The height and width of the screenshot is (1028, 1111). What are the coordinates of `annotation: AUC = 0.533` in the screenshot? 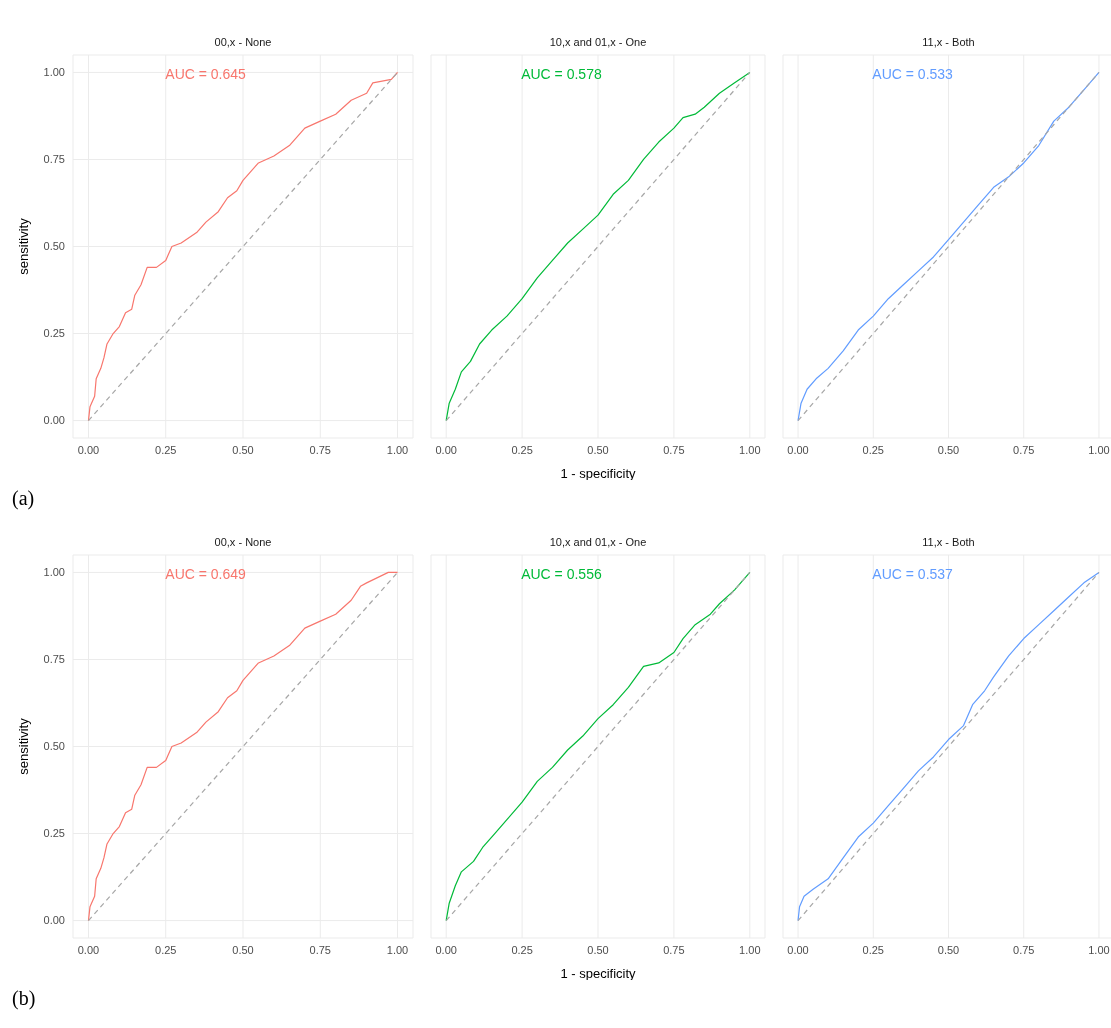 It's located at (912, 74).